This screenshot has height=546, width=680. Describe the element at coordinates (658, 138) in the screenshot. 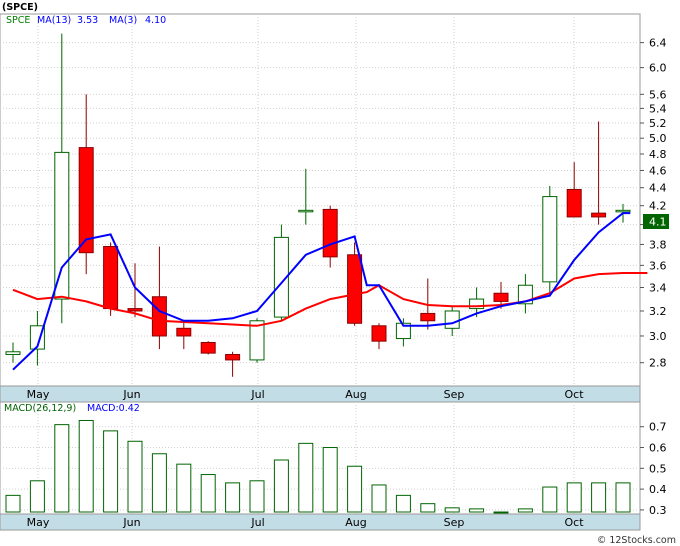

I see `price-y-tick-label: 5.0` at that location.